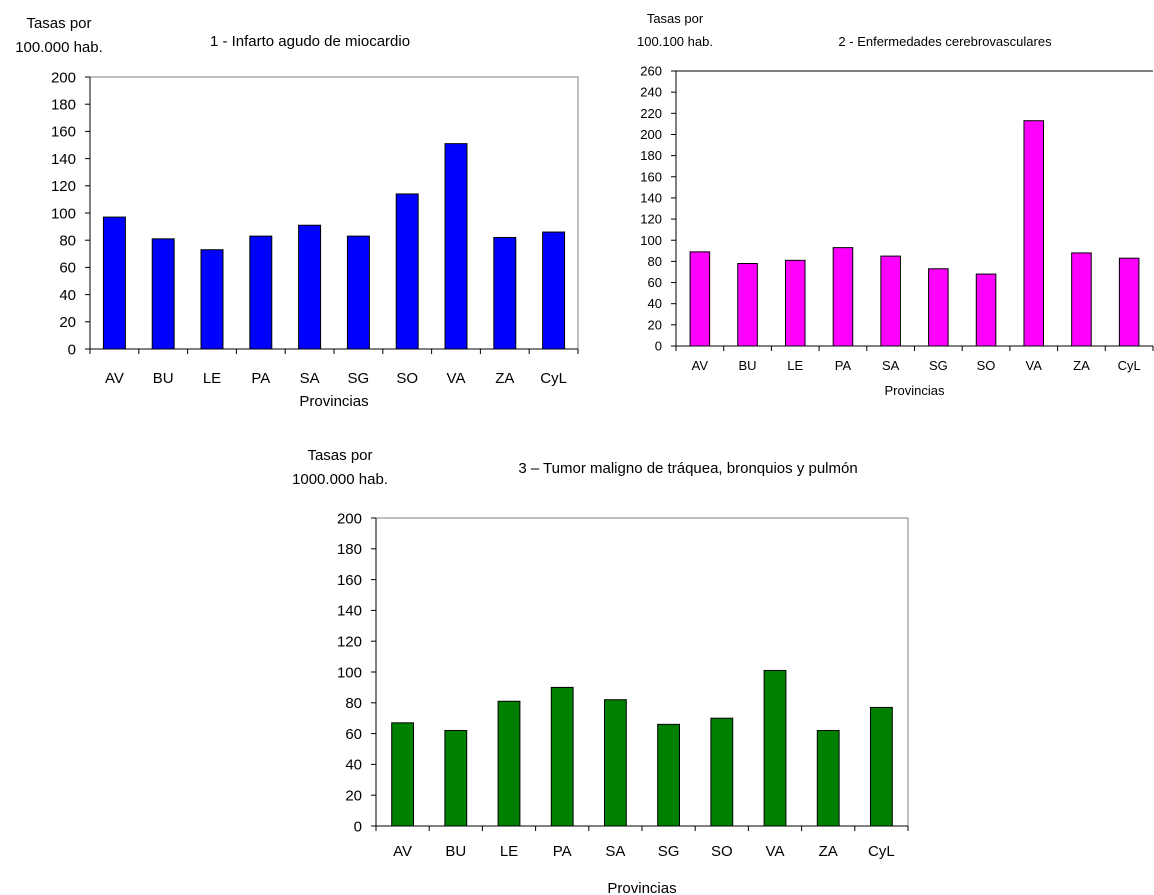 Image resolution: width=1154 pixels, height=895 pixels. What do you see at coordinates (675, 41) in the screenshot?
I see `y-axis-label-line2: 100.100 hab.` at bounding box center [675, 41].